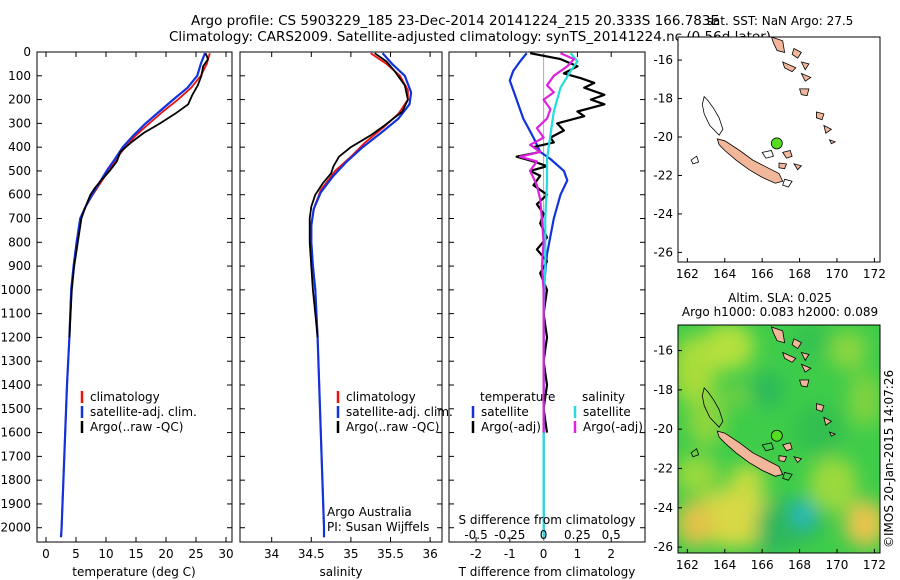 This screenshot has width=900, height=580. Describe the element at coordinates (475, 535) in the screenshot. I see `diff-top-tick-label: -0.5` at that location.